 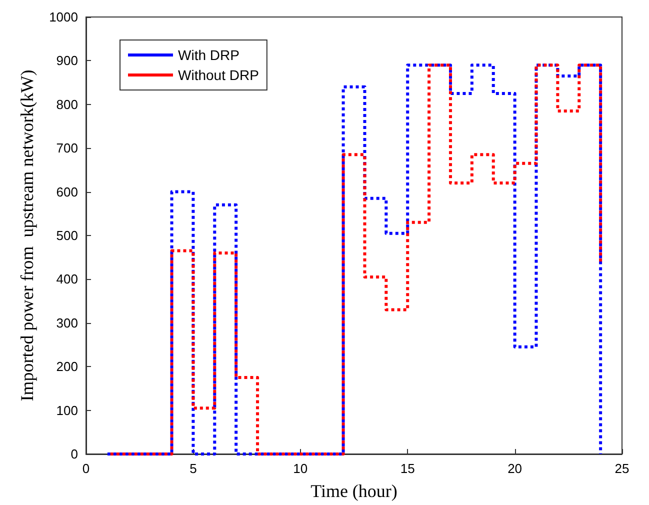 I want to click on y-axis-title: Imported power from upstream network(kW), so click(x=27, y=236).